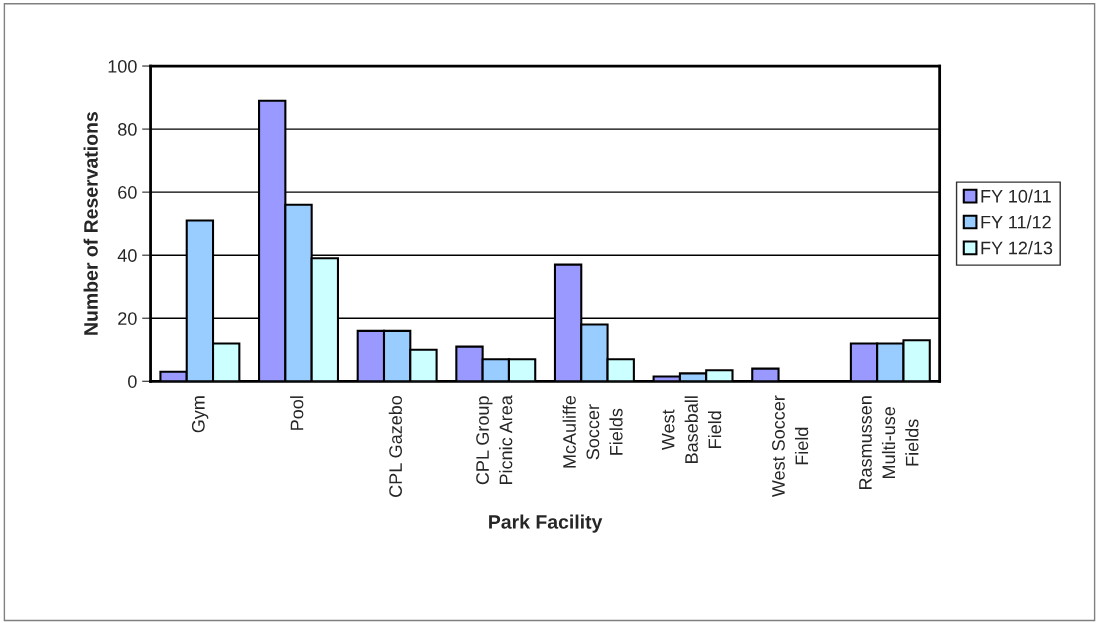  What do you see at coordinates (546, 523) in the screenshot?
I see `x-axis-title: Park Facility` at bounding box center [546, 523].